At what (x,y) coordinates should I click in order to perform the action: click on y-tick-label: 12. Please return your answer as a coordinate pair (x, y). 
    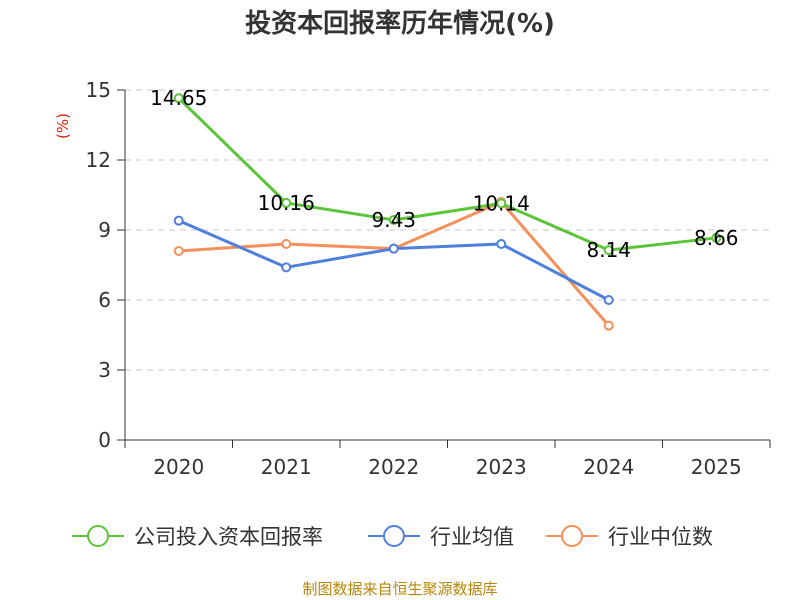
    Looking at the image, I should click on (98, 160).